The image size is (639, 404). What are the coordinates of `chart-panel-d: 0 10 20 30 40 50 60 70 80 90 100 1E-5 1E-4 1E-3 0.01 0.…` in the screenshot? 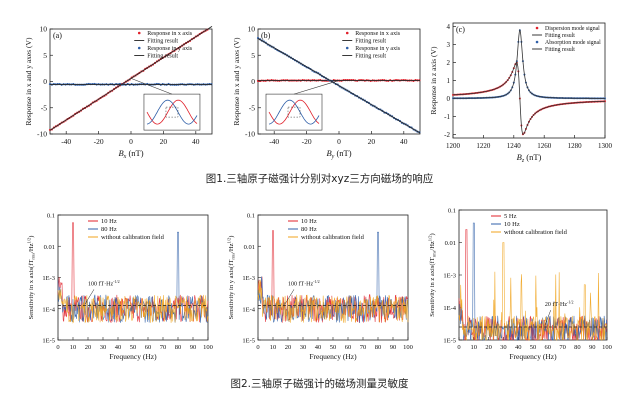 It's located at (120, 287).